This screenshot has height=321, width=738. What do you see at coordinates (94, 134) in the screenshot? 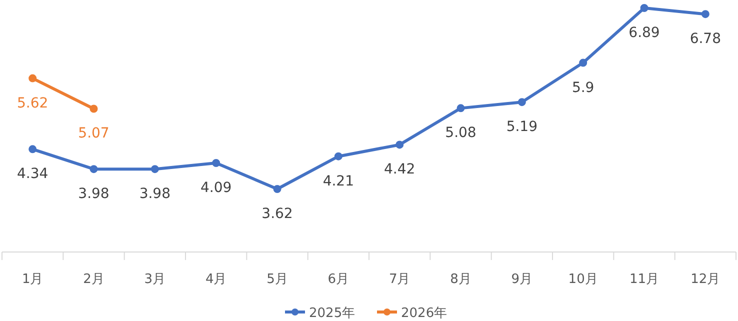
I see `data-label: 5.07` at bounding box center [94, 134].